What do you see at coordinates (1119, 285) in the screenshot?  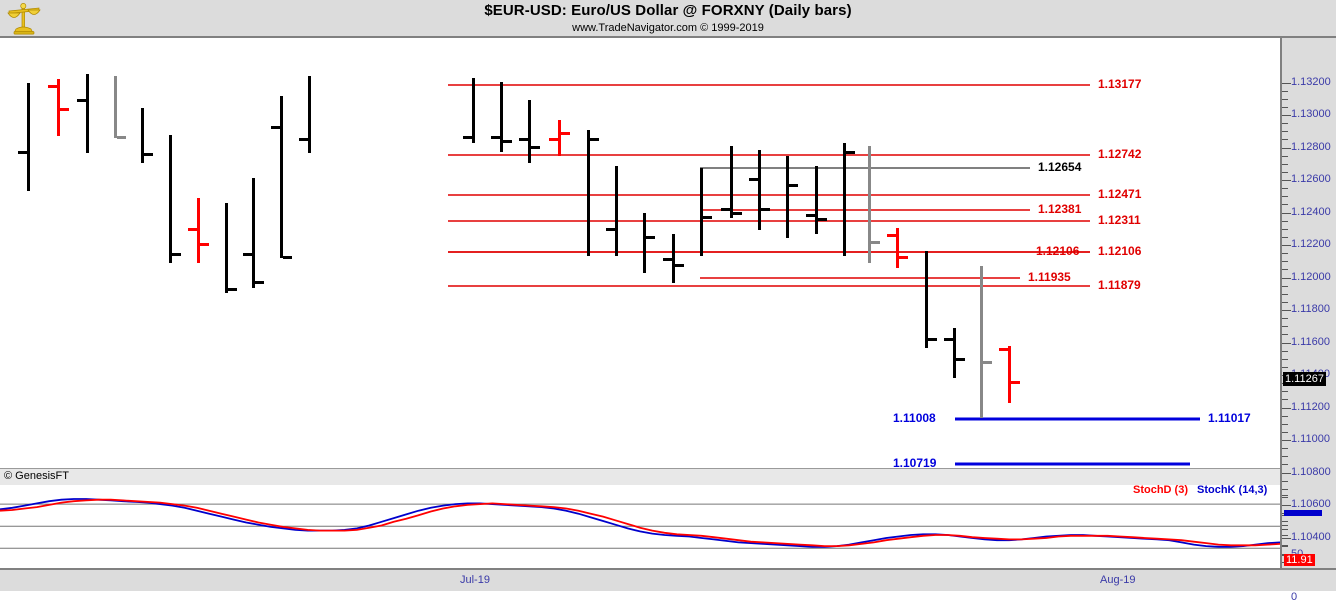 I see `price-level-label: 1.11879` at bounding box center [1119, 285].